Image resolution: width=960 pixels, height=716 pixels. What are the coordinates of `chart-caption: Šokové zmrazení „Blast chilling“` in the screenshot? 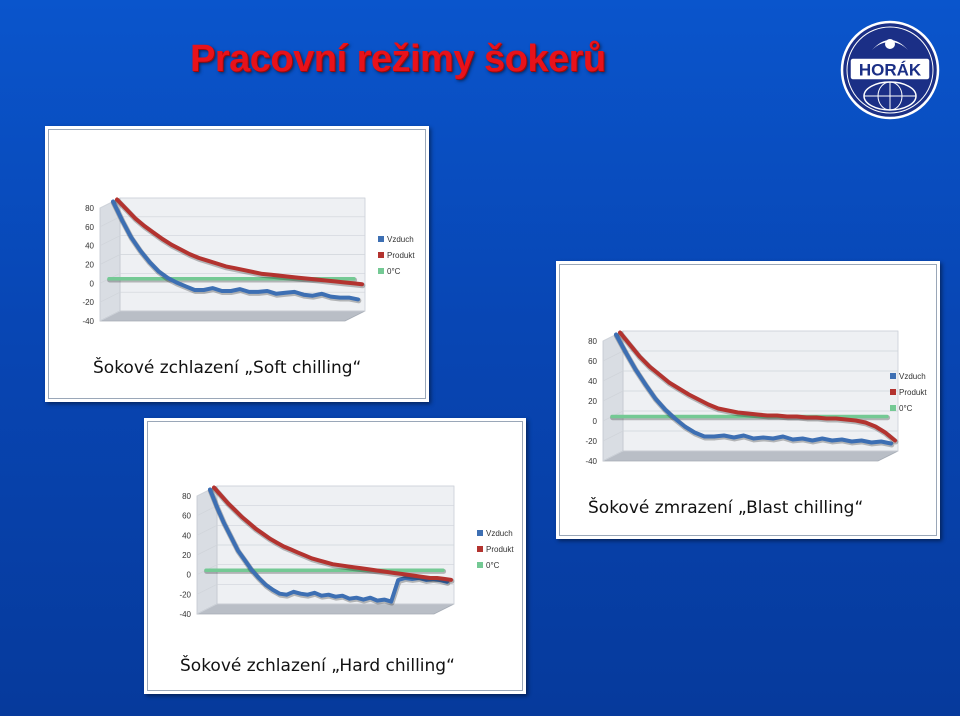 It's located at (726, 508).